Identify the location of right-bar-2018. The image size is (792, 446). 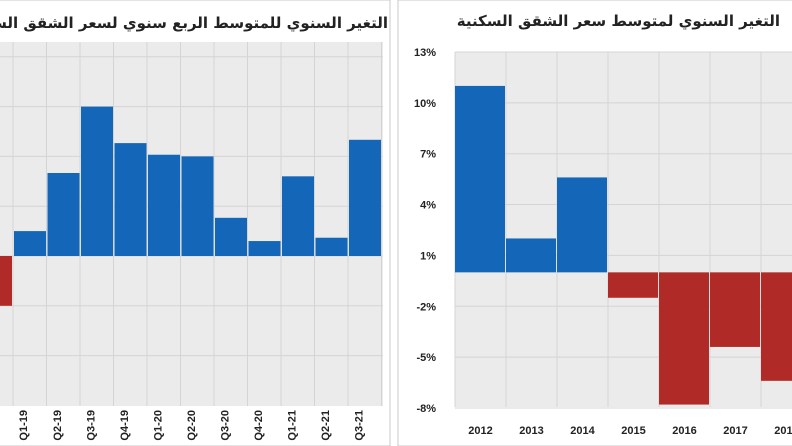
(776, 326).